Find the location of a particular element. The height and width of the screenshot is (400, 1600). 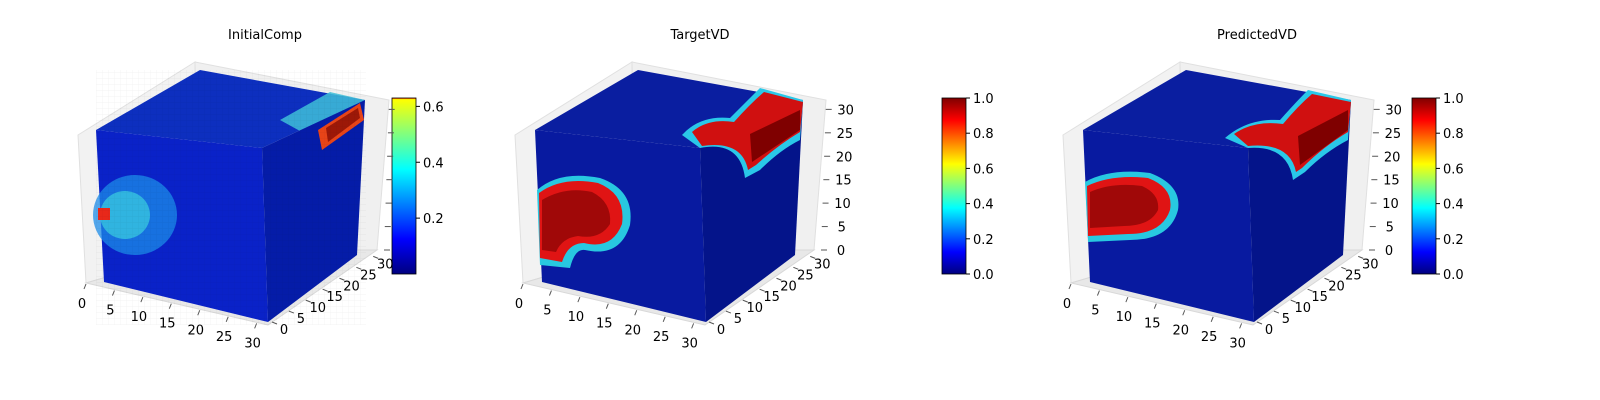

colorbar-ticks: 0.2 0.4 0.6 is located at coordinates (430, 163).